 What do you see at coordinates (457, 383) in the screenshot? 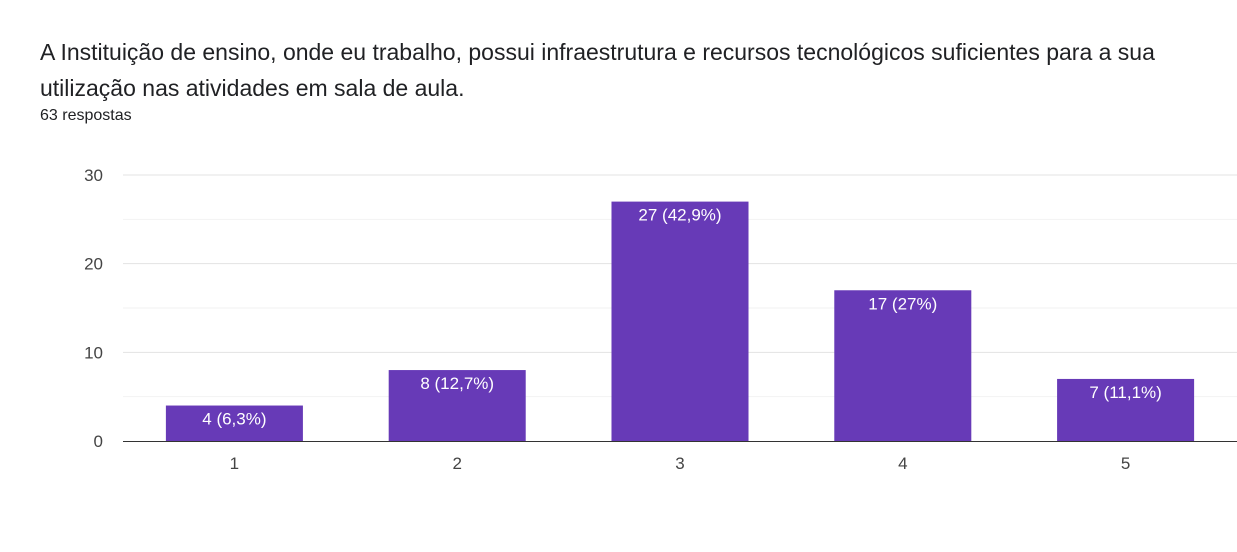
I see `bar-data-label: 8 (12,7%)` at bounding box center [457, 383].